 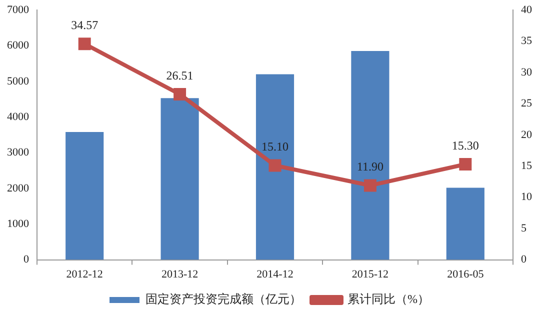 I want to click on y2-tick-label: 35, so click(x=526, y=41).